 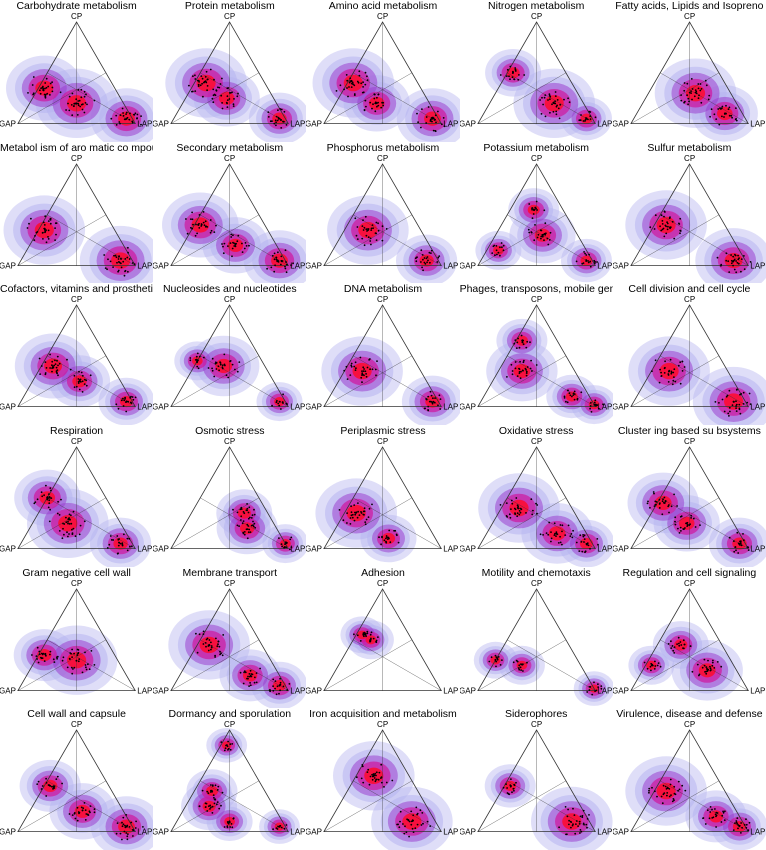 I want to click on density-layers, so click(x=79, y=98).